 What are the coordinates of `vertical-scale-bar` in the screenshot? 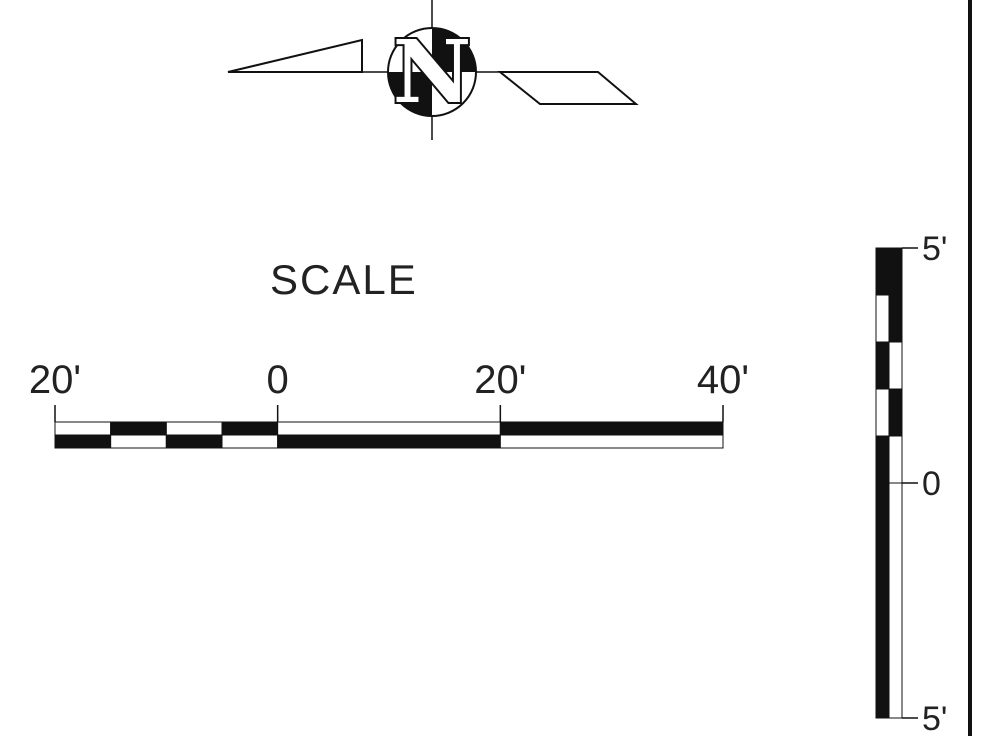 It's located at (896, 483).